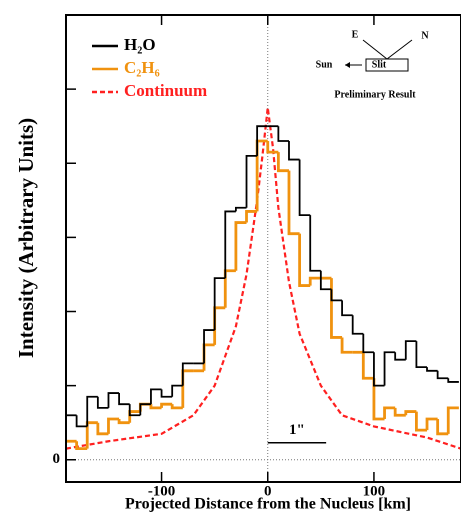  Describe the element at coordinates (268, 504) in the screenshot. I see `x-axis-label: Projected Distance from the Nucleus [km]` at that location.